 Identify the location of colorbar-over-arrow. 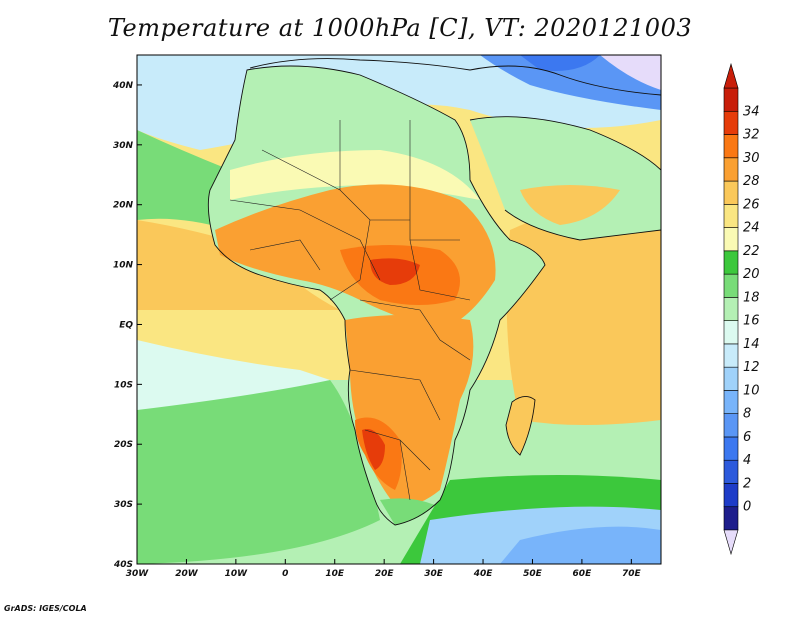
(731, 75).